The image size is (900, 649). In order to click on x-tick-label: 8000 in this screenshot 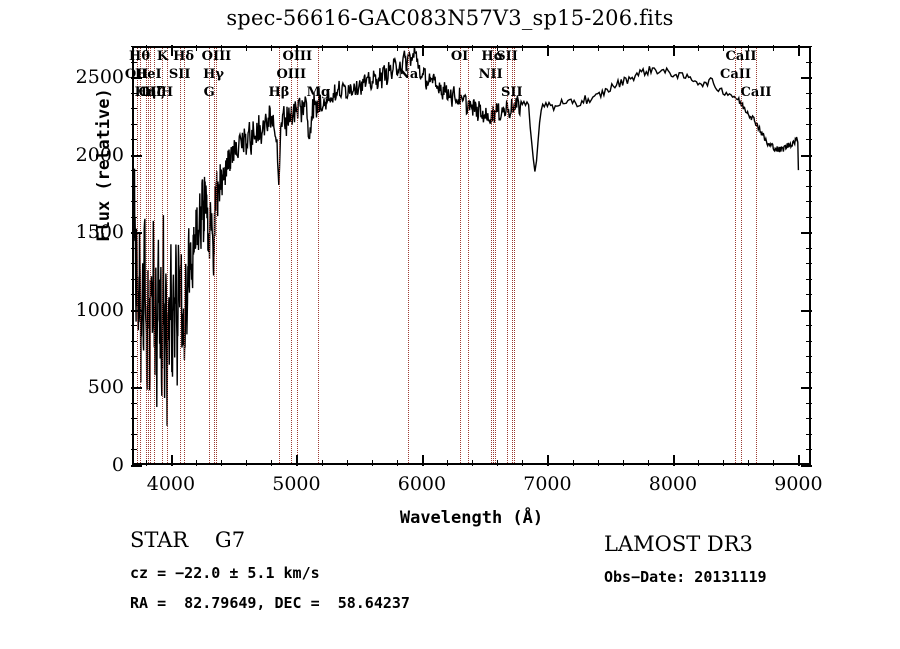, I will do `click(673, 484)`.